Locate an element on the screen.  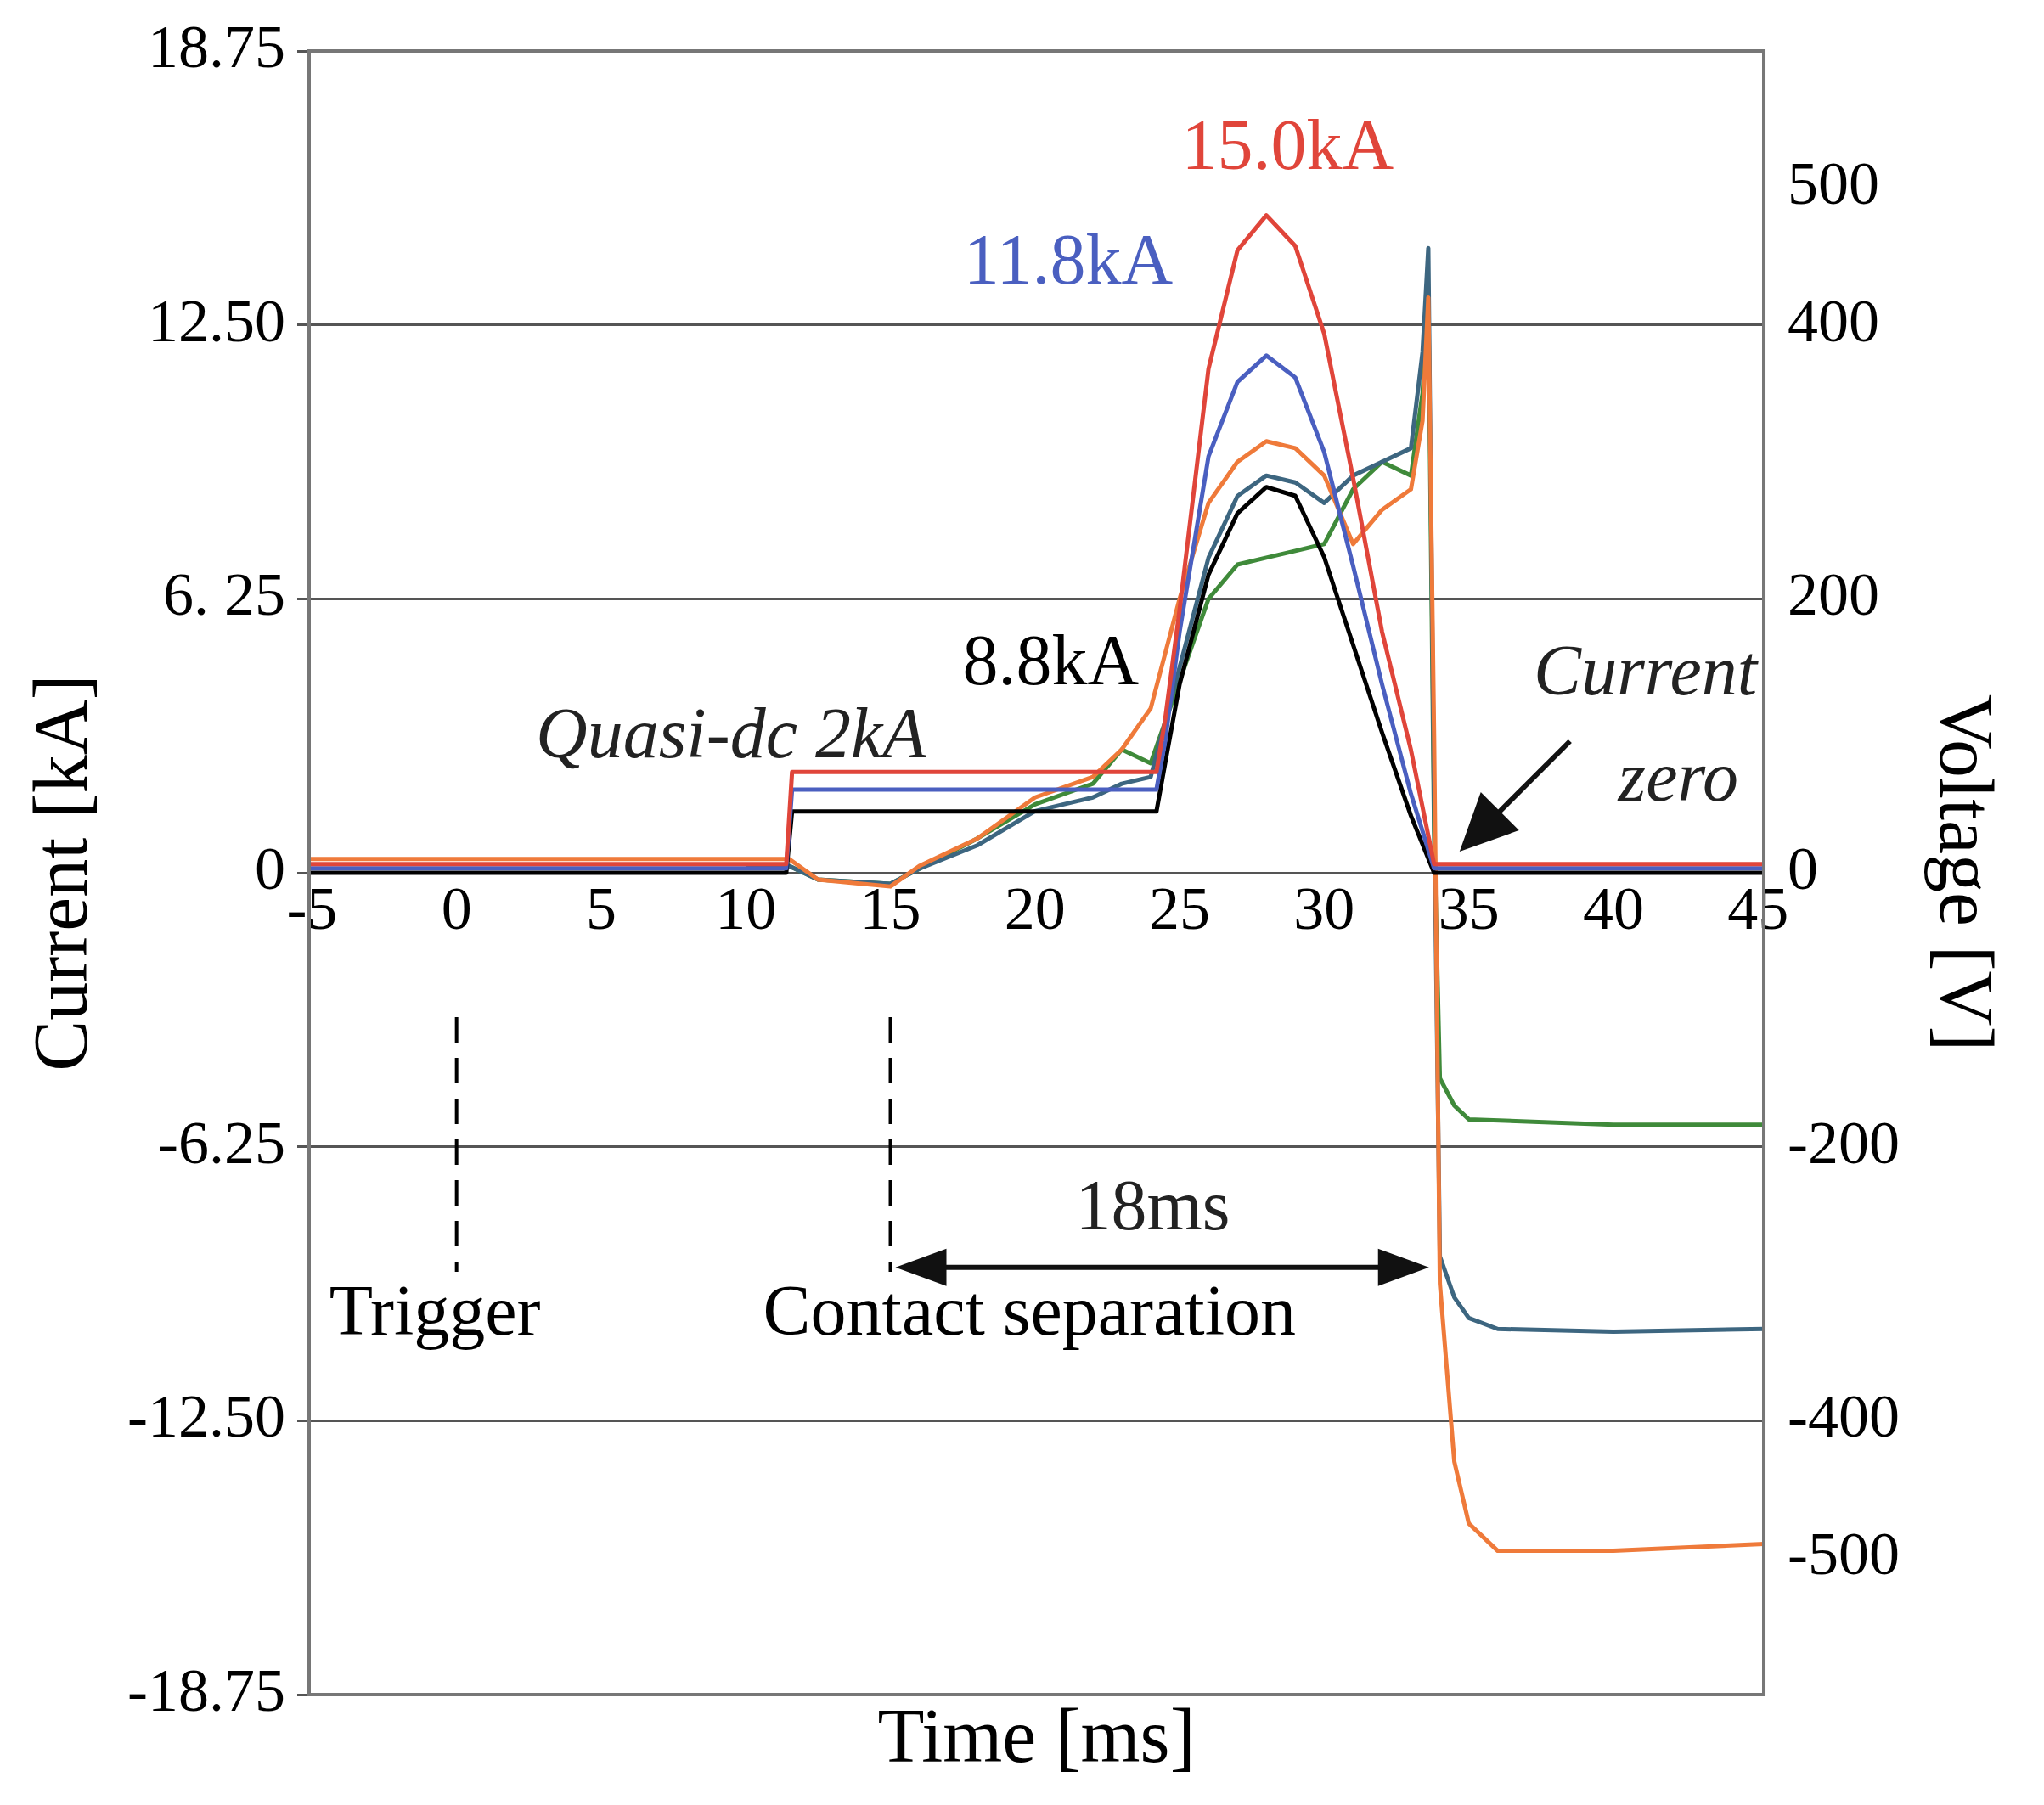
series-label: 8.8kA is located at coordinates (1051, 660).